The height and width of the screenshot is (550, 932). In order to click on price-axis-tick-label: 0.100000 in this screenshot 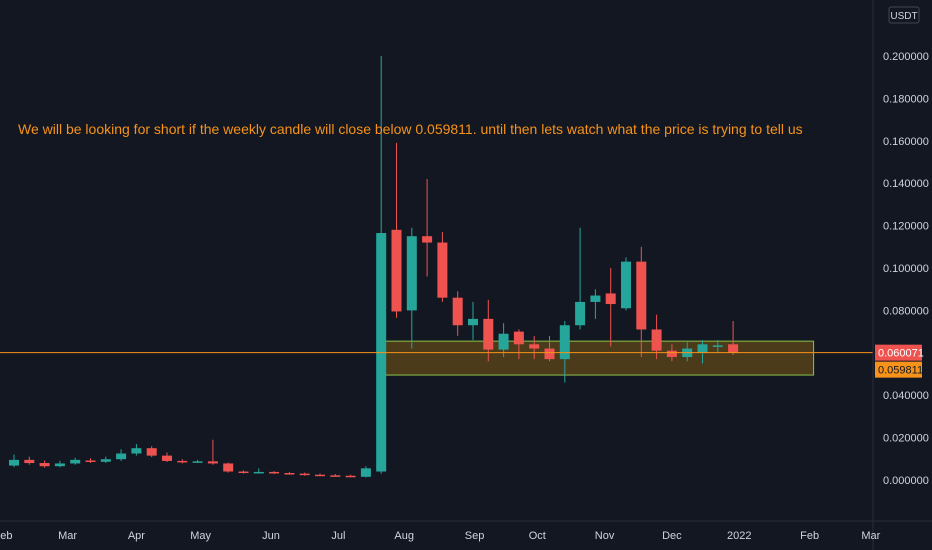, I will do `click(906, 269)`.